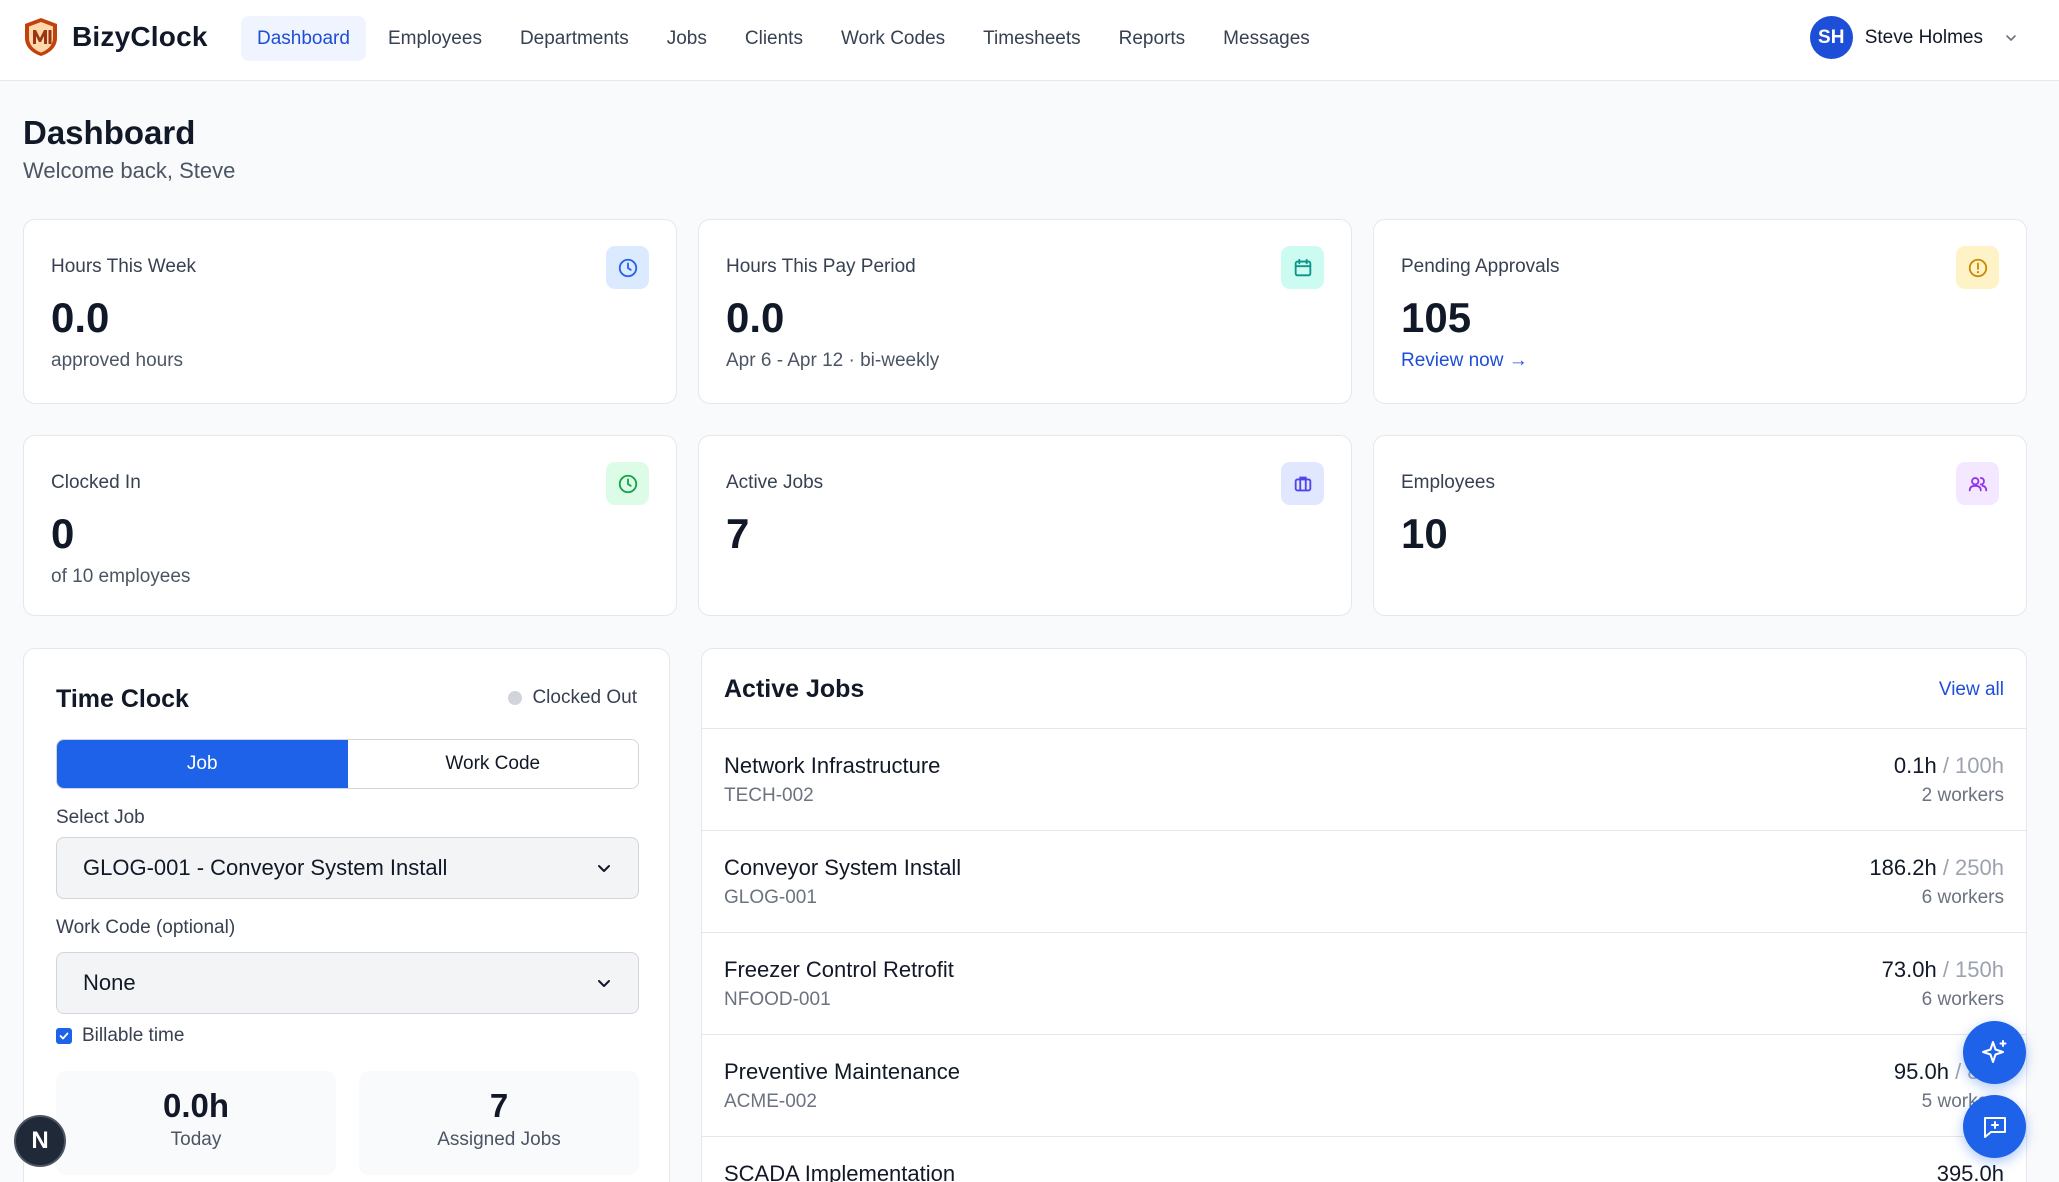 This screenshot has height=1182, width=2059. I want to click on shield-logo-icon, so click(41, 37).